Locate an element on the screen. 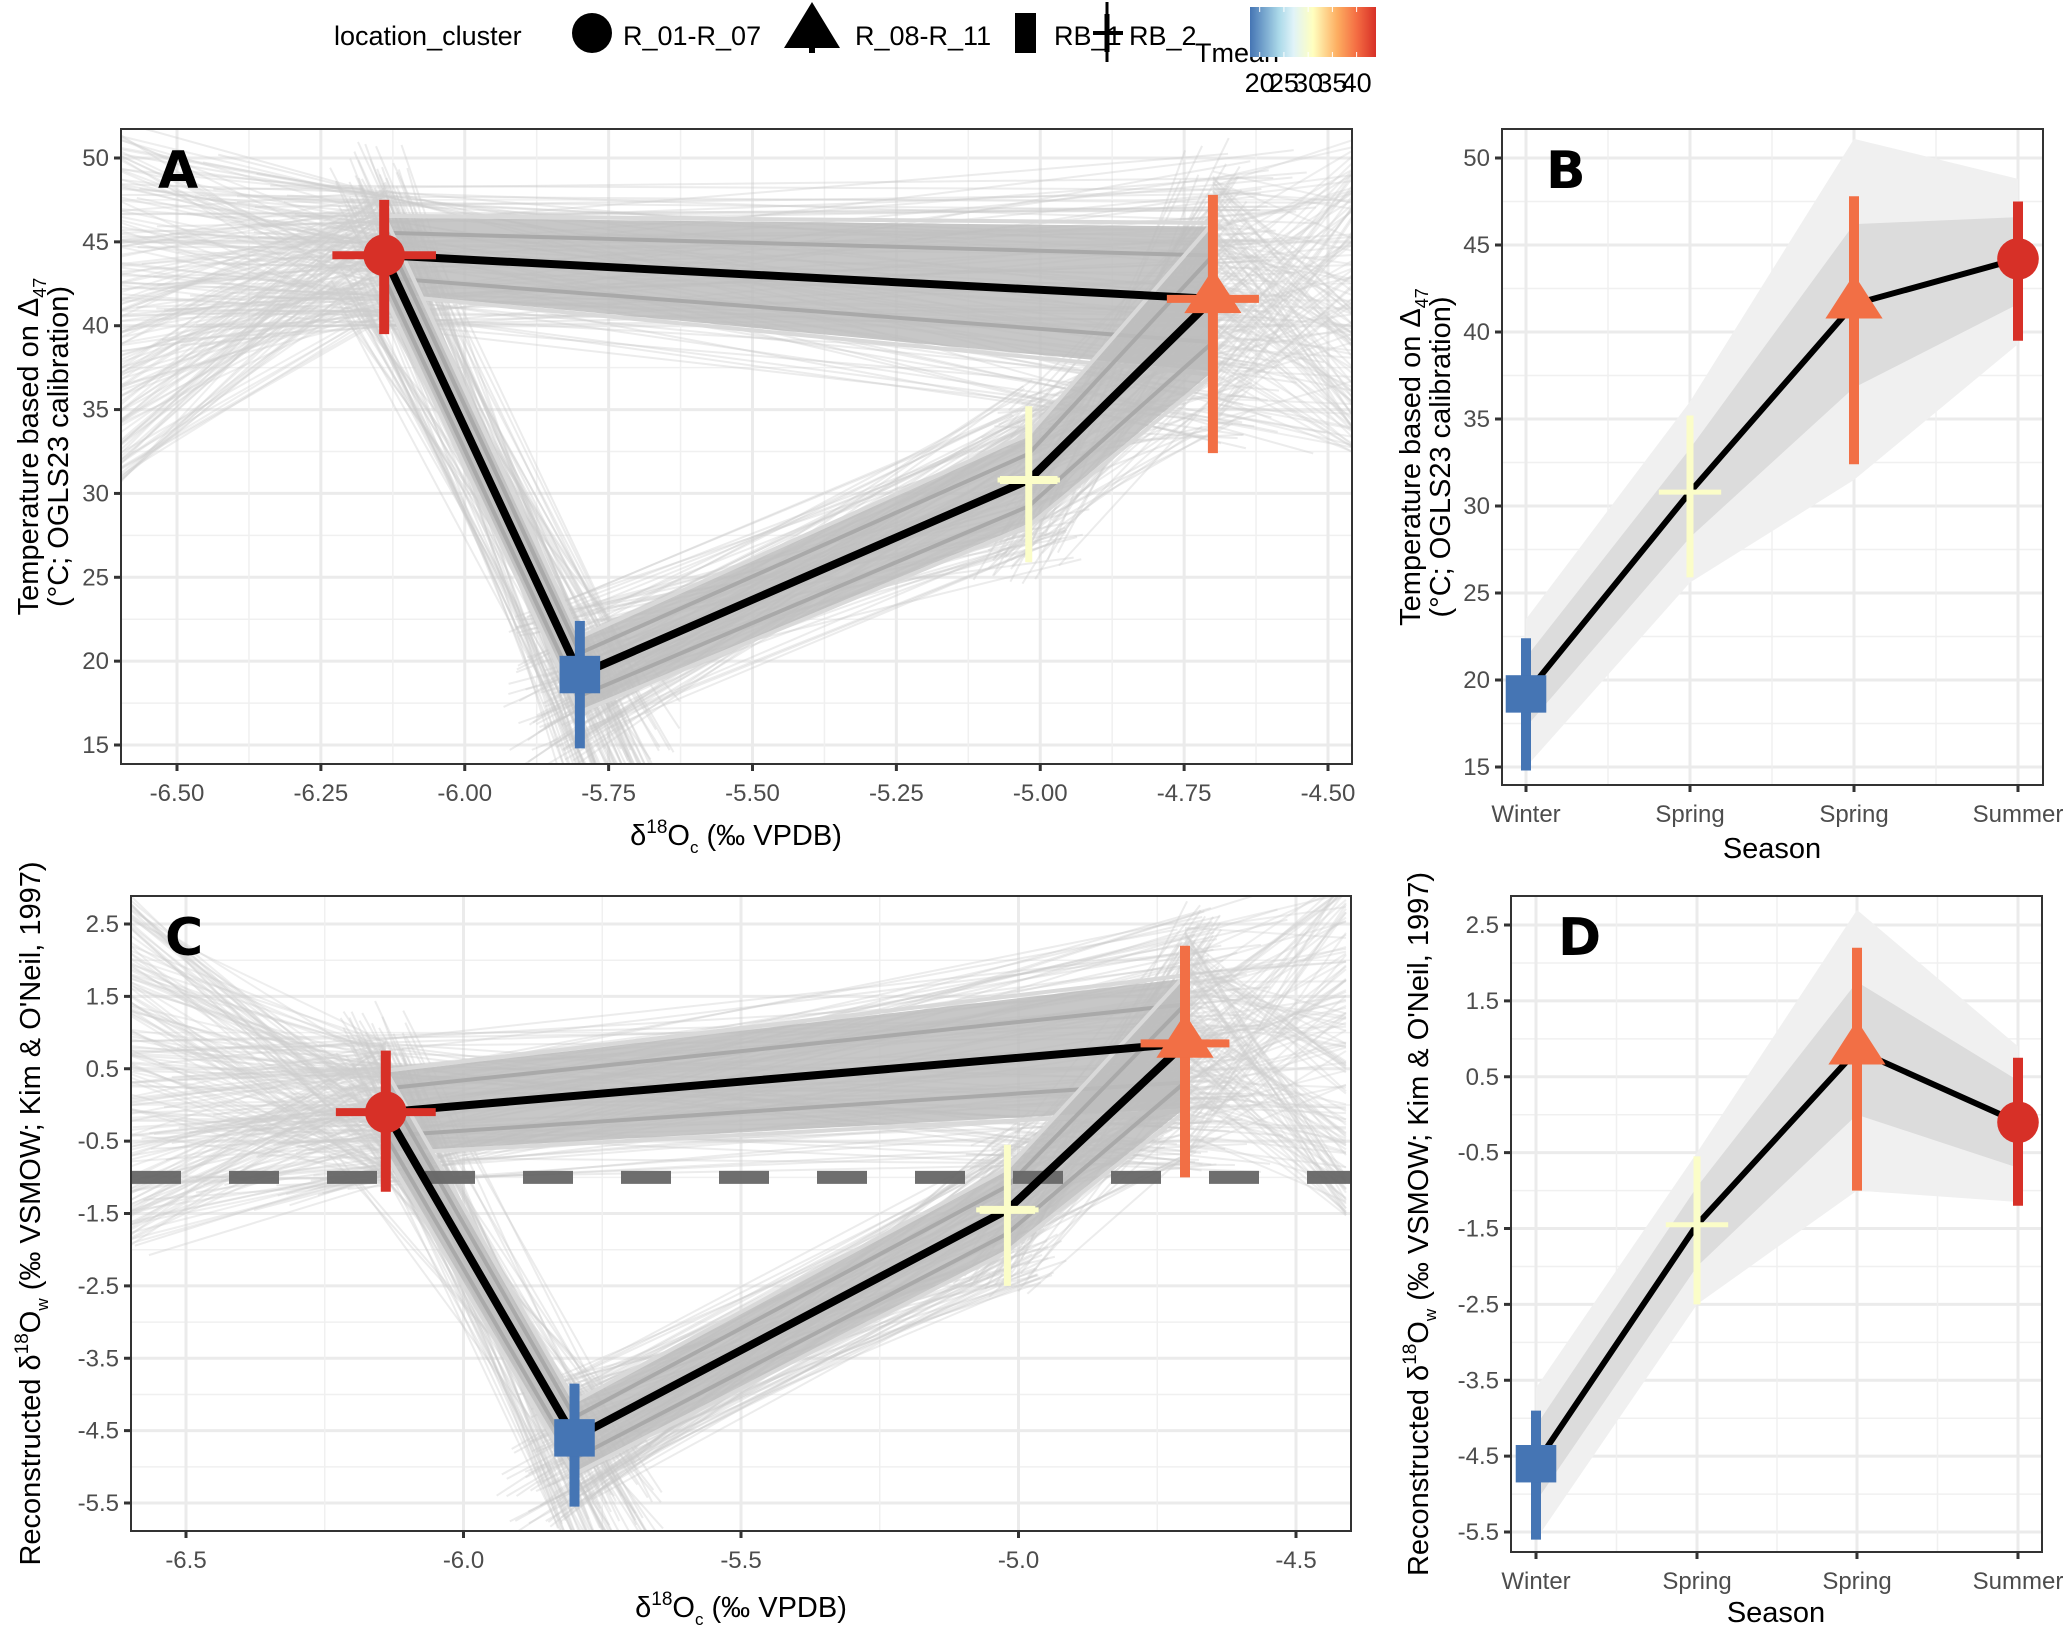 The width and height of the screenshot is (2067, 1627). y-axis: -5.5 -4.5 -3.5 -2.5 -1.5 -0.5 0.5 1.5 2.5 is located at coordinates (104, 1214).